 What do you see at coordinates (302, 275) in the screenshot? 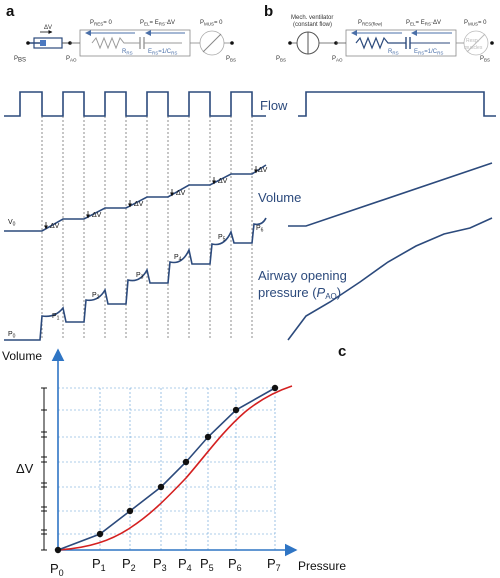
I see `pressure-label-line1: Airway opening` at bounding box center [302, 275].